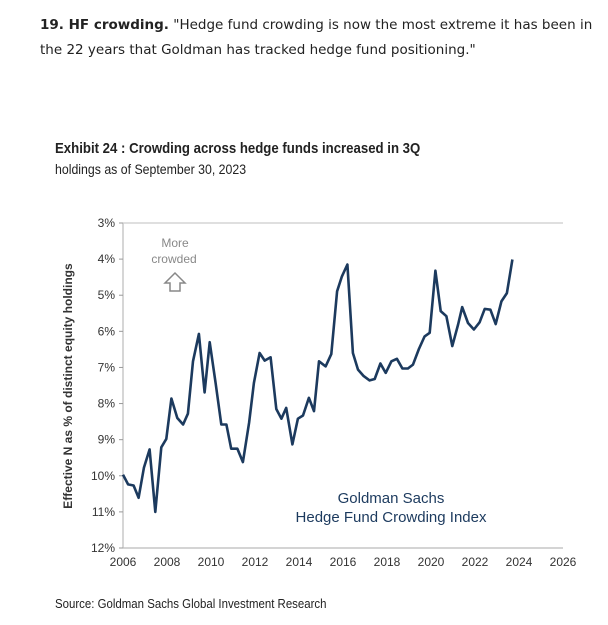 Image resolution: width=608 pixels, height=625 pixels. Describe the element at coordinates (299, 562) in the screenshot. I see `x-tick-label: 2014` at that location.